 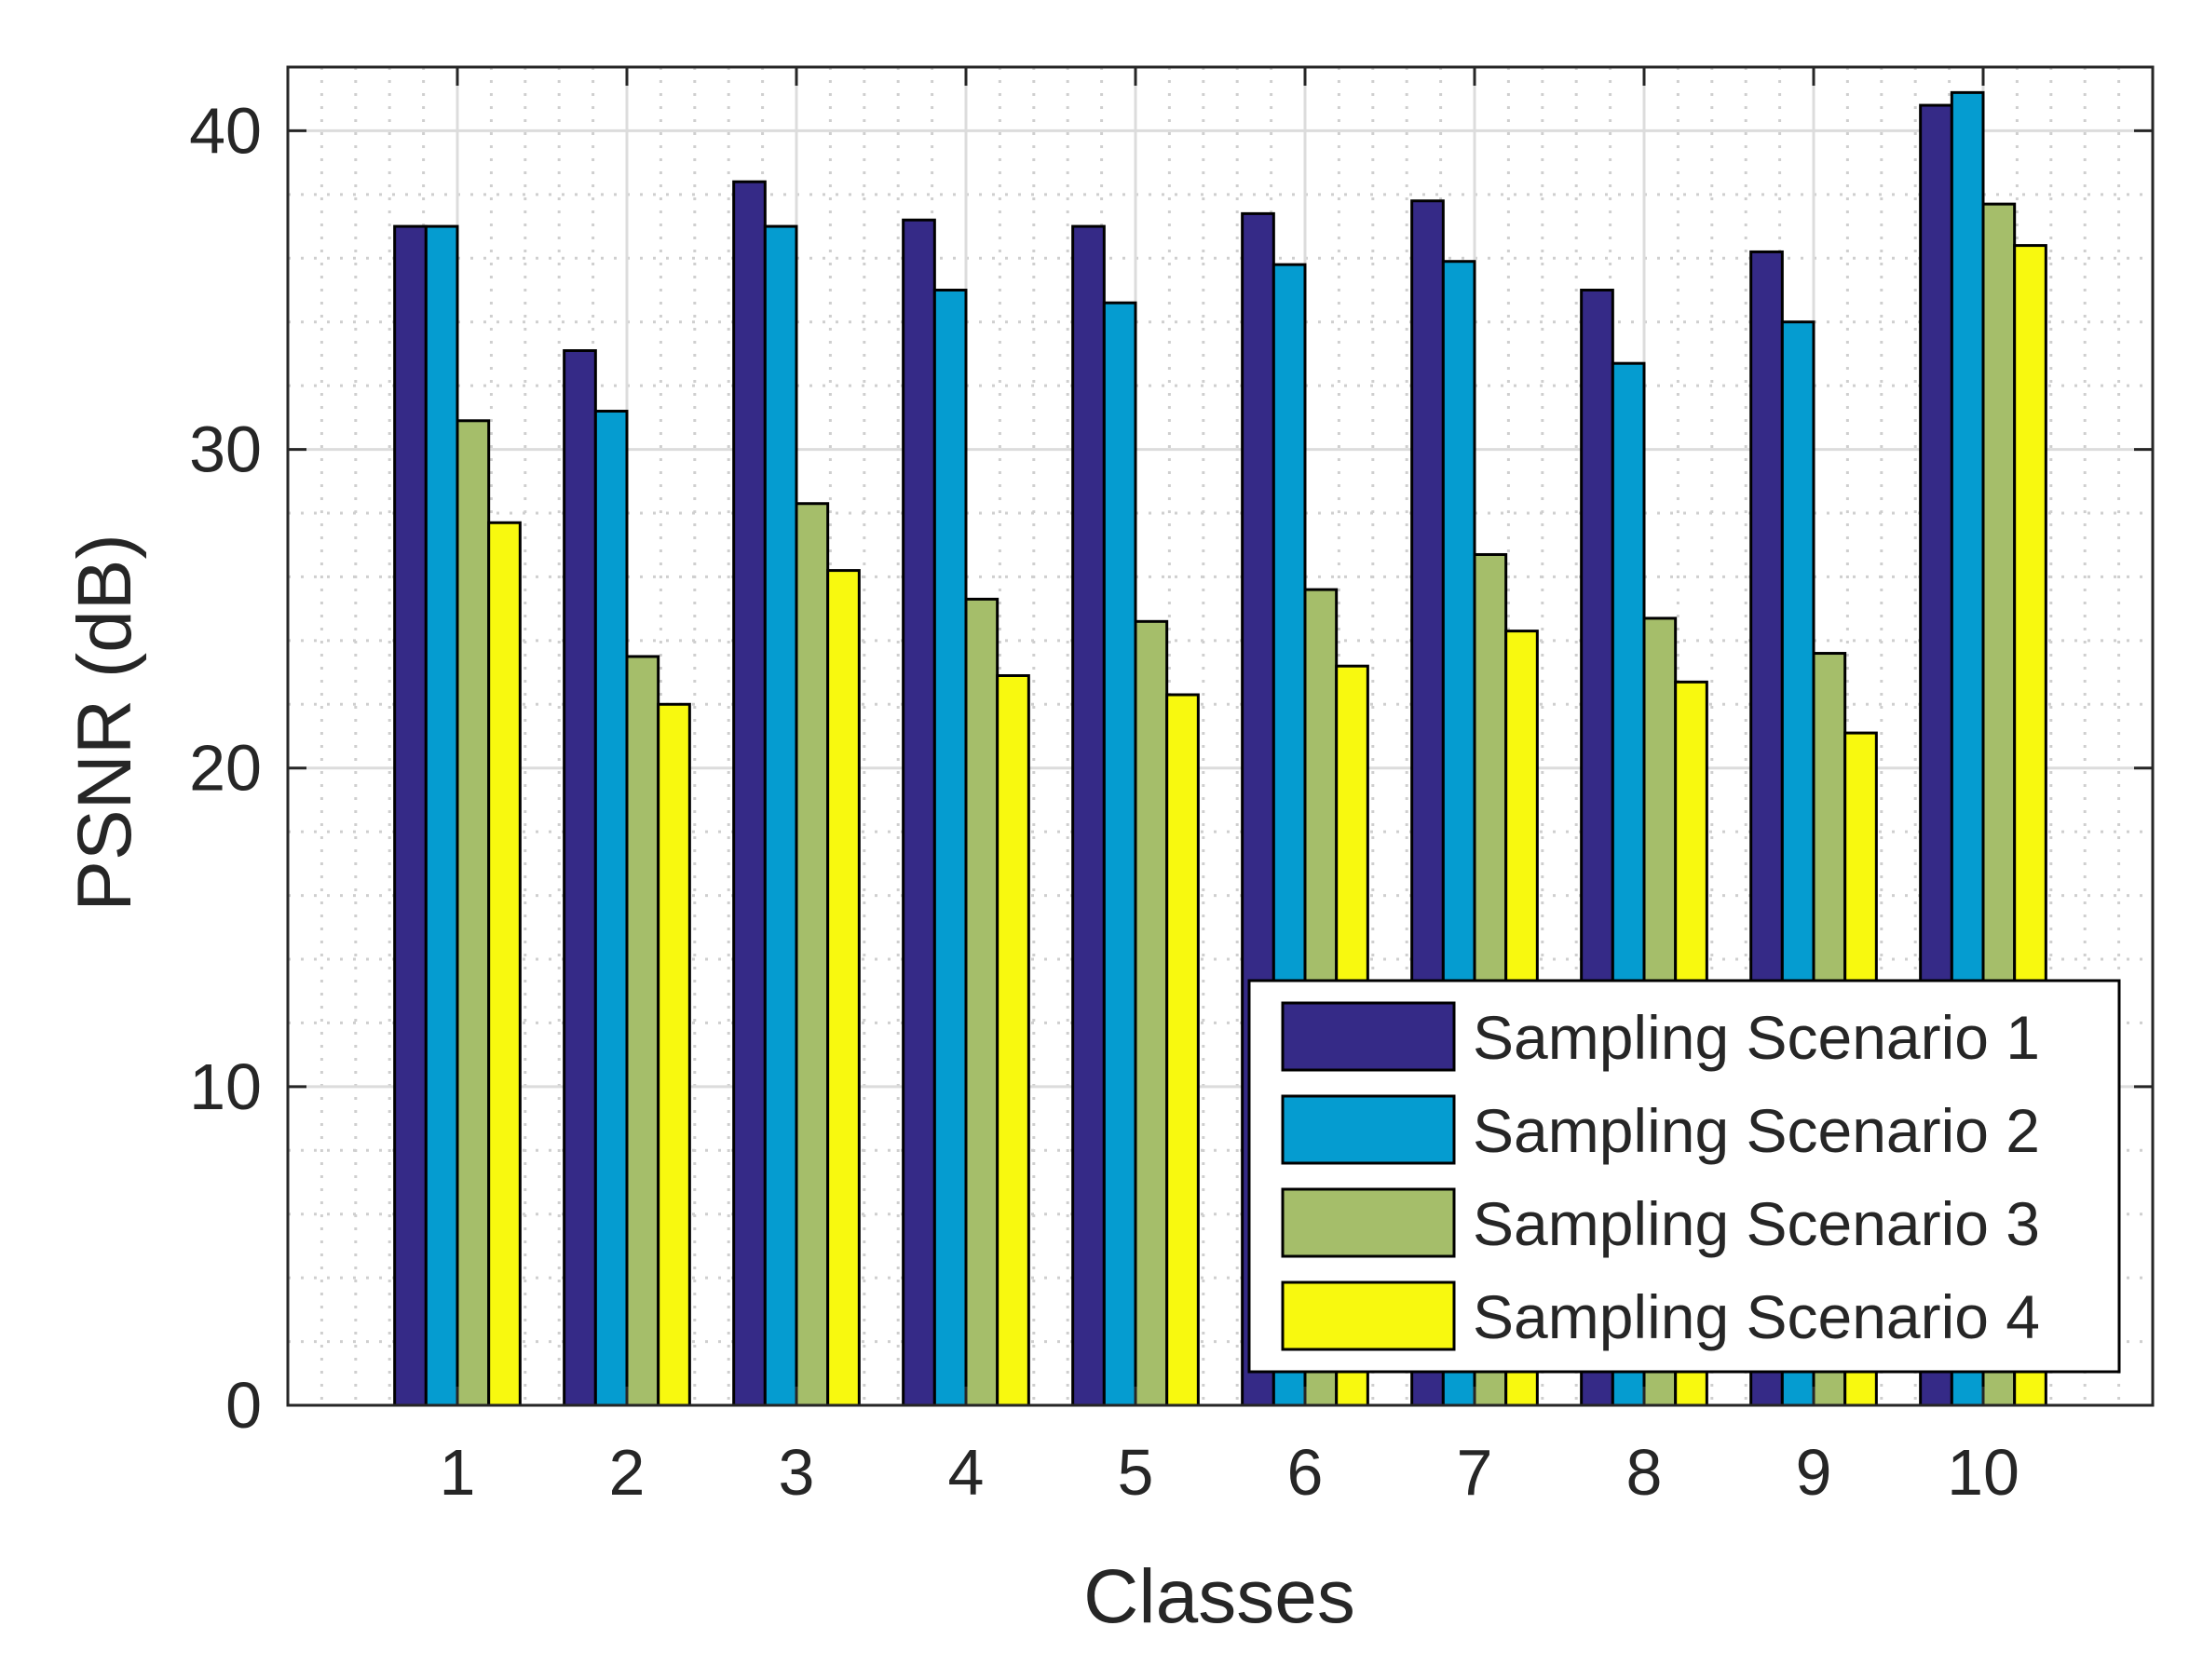 I want to click on y-tick-labels: 0 10 20 30 40, so click(x=225, y=768).